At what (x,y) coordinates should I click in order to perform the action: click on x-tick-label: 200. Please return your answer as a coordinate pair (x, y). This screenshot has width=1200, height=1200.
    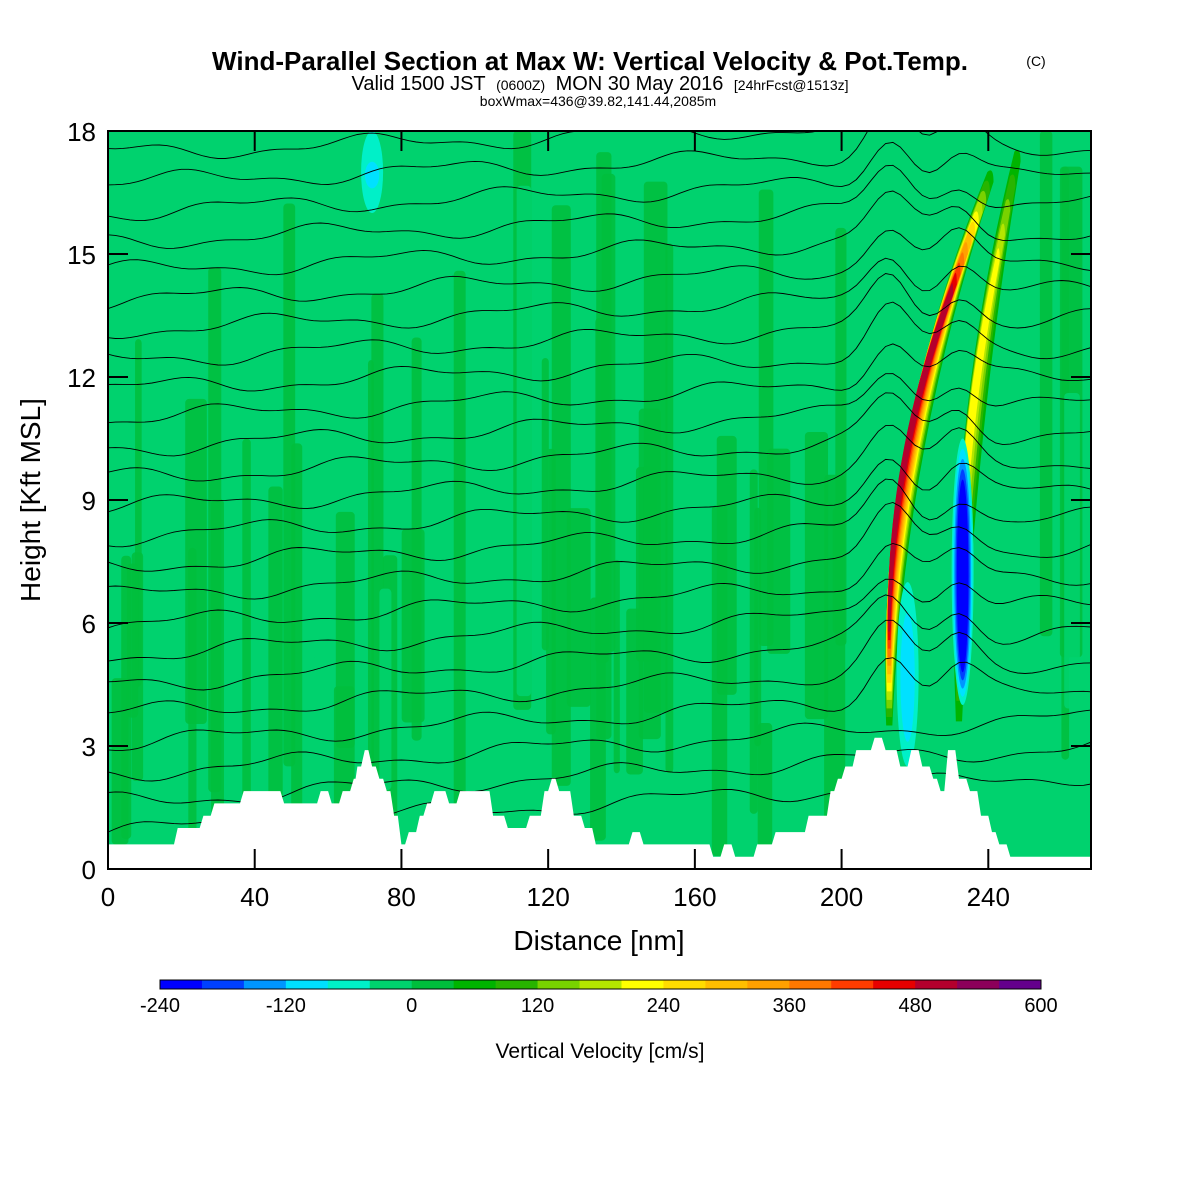
    Looking at the image, I should click on (841, 897).